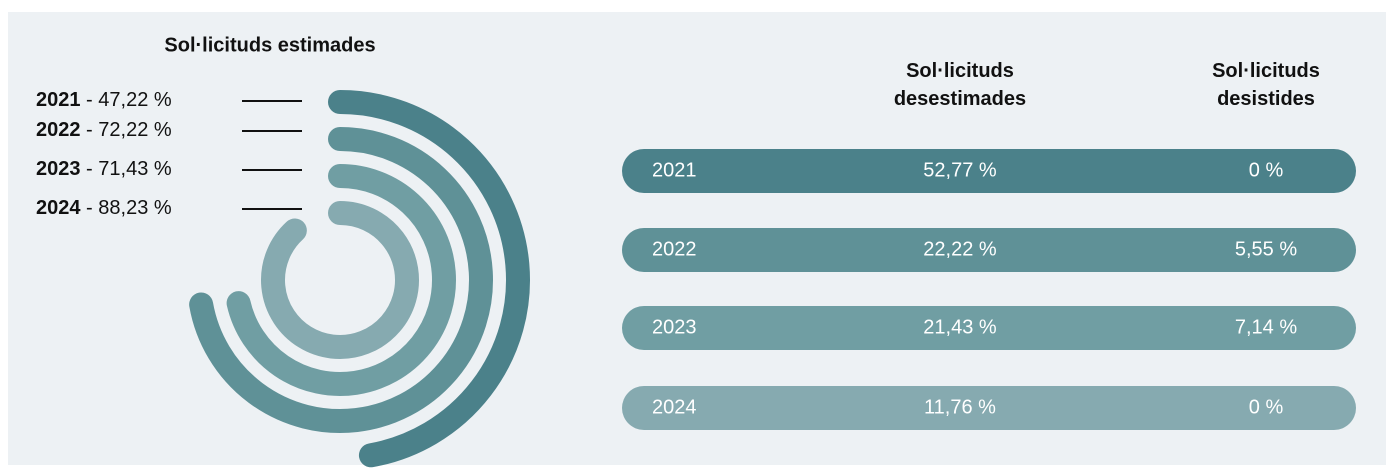  I want to click on bar-label: 2021 - 47,22 %, so click(104, 100).